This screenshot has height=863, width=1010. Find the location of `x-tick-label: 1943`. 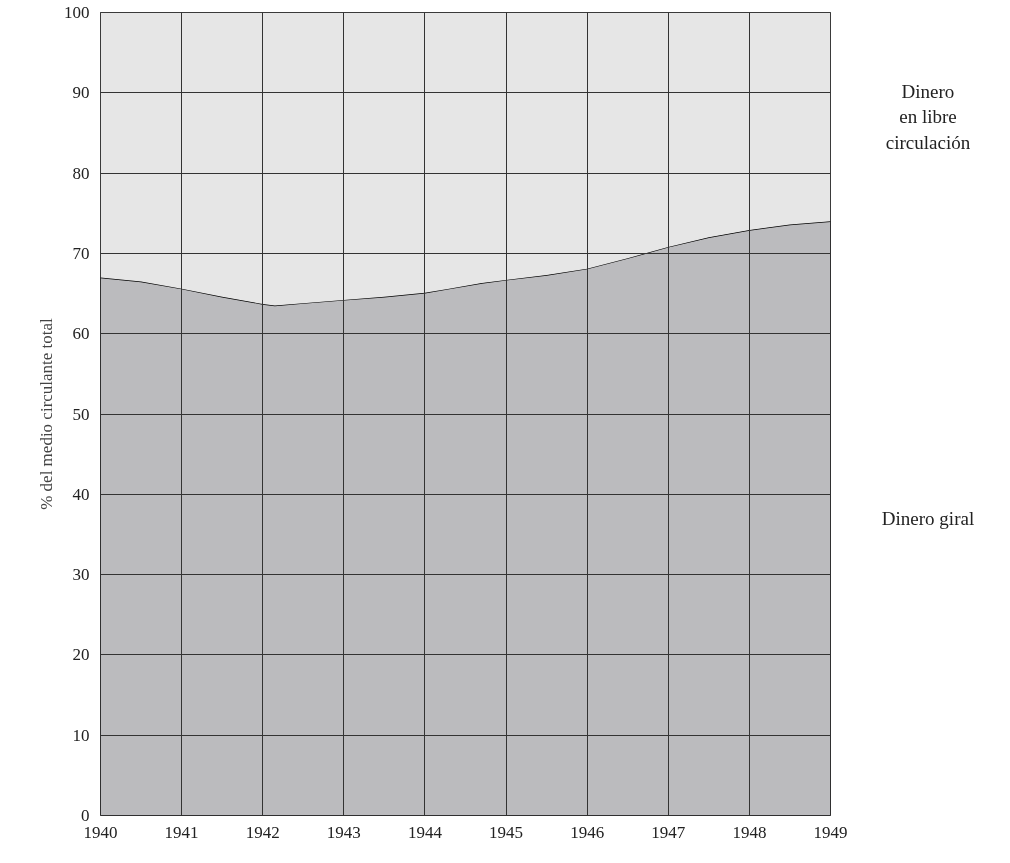

x-tick-label: 1943 is located at coordinates (343, 832).